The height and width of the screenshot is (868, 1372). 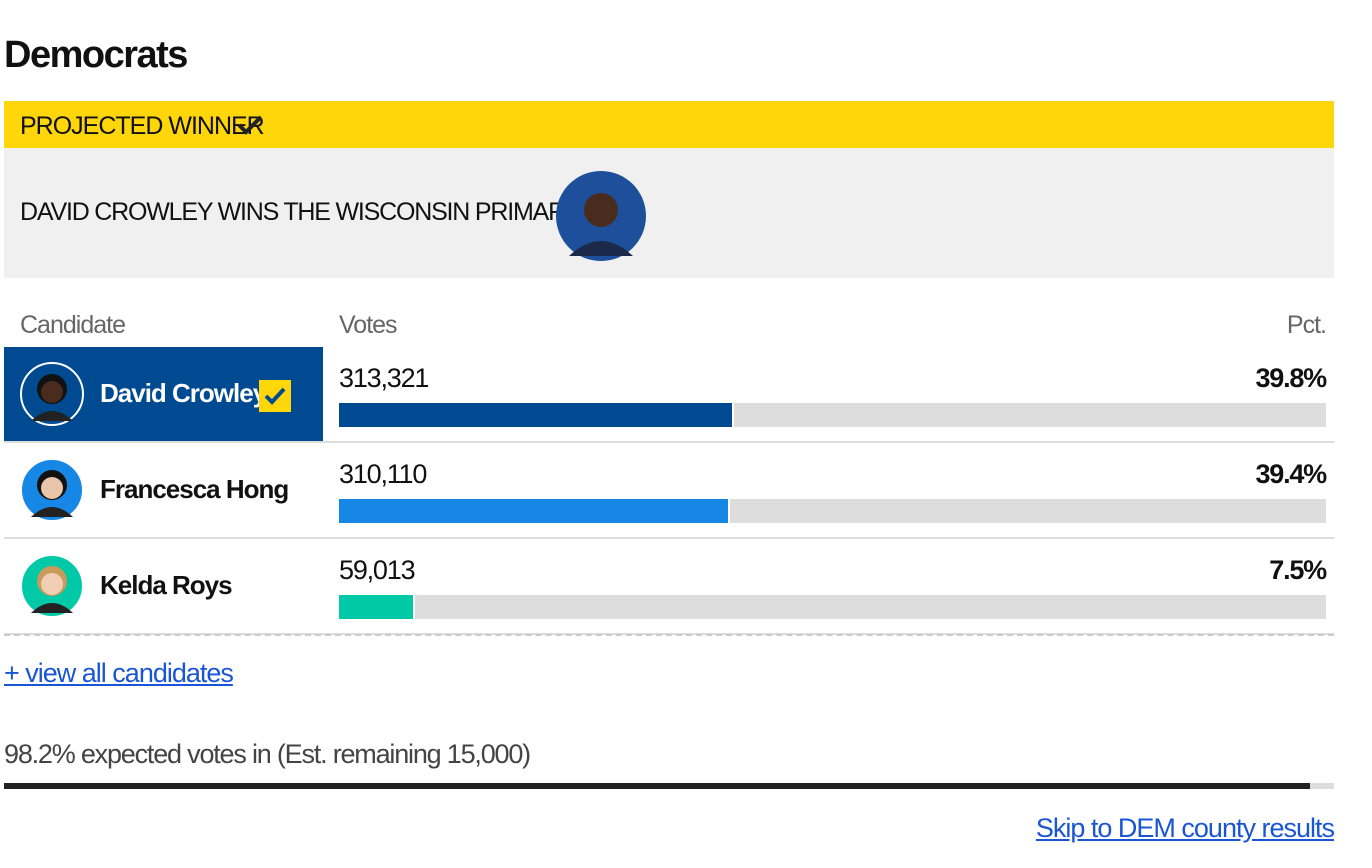 What do you see at coordinates (384, 378) in the screenshot?
I see `vote-count: 313,321` at bounding box center [384, 378].